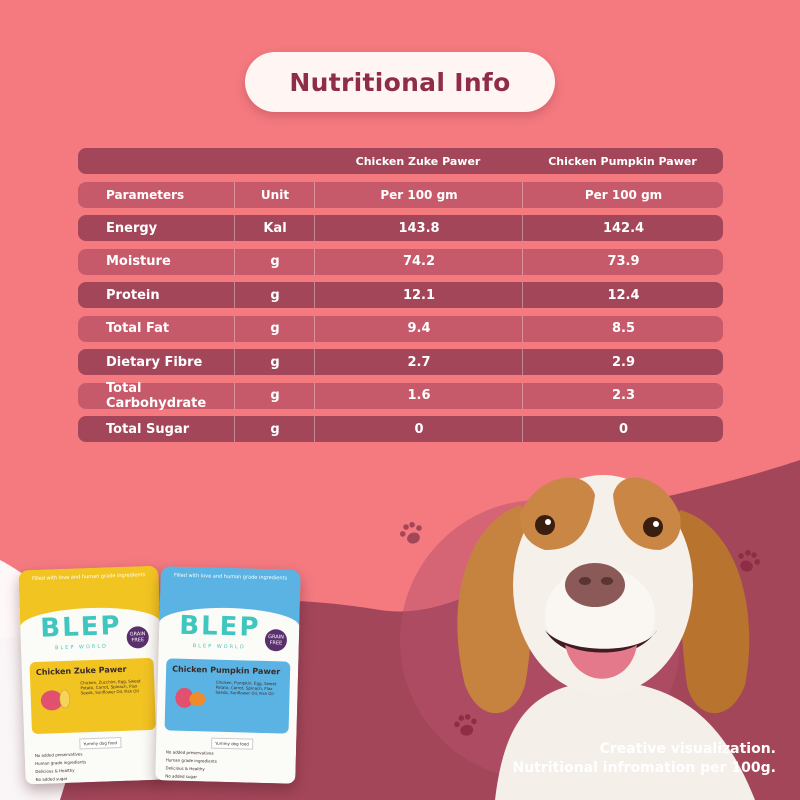  I want to click on table-row: Energy Kal 143.8 142.4, so click(400, 228).